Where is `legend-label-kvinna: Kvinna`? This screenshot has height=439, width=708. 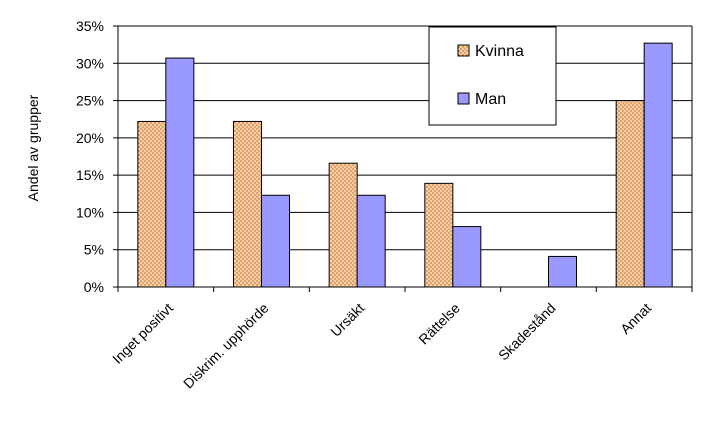
legend-label-kvinna: Kvinna is located at coordinates (499, 51).